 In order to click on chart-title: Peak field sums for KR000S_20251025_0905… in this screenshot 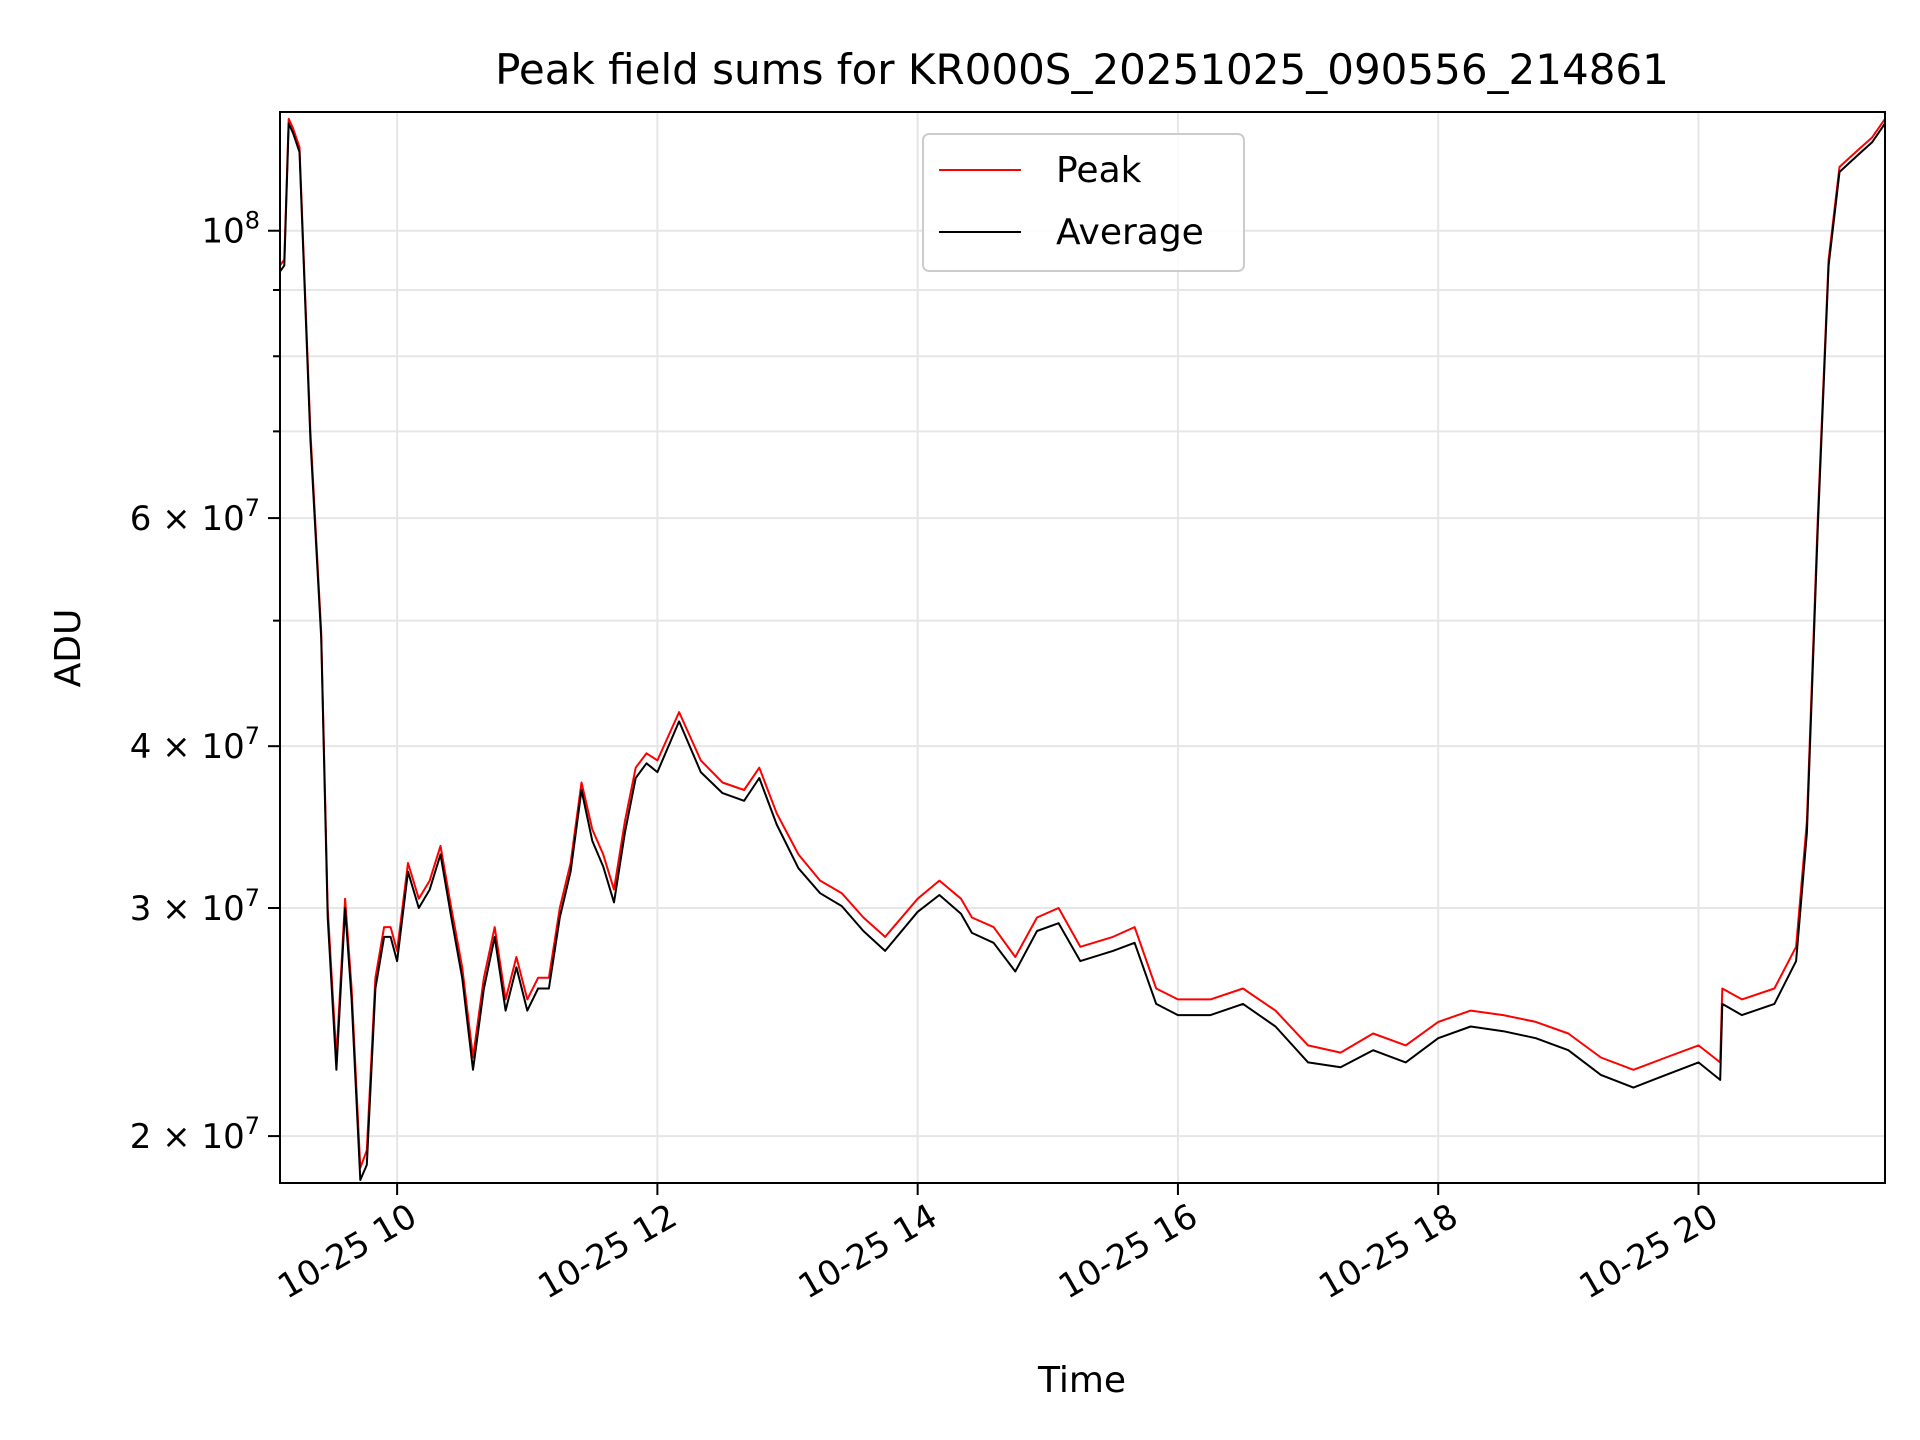, I will do `click(1082, 69)`.